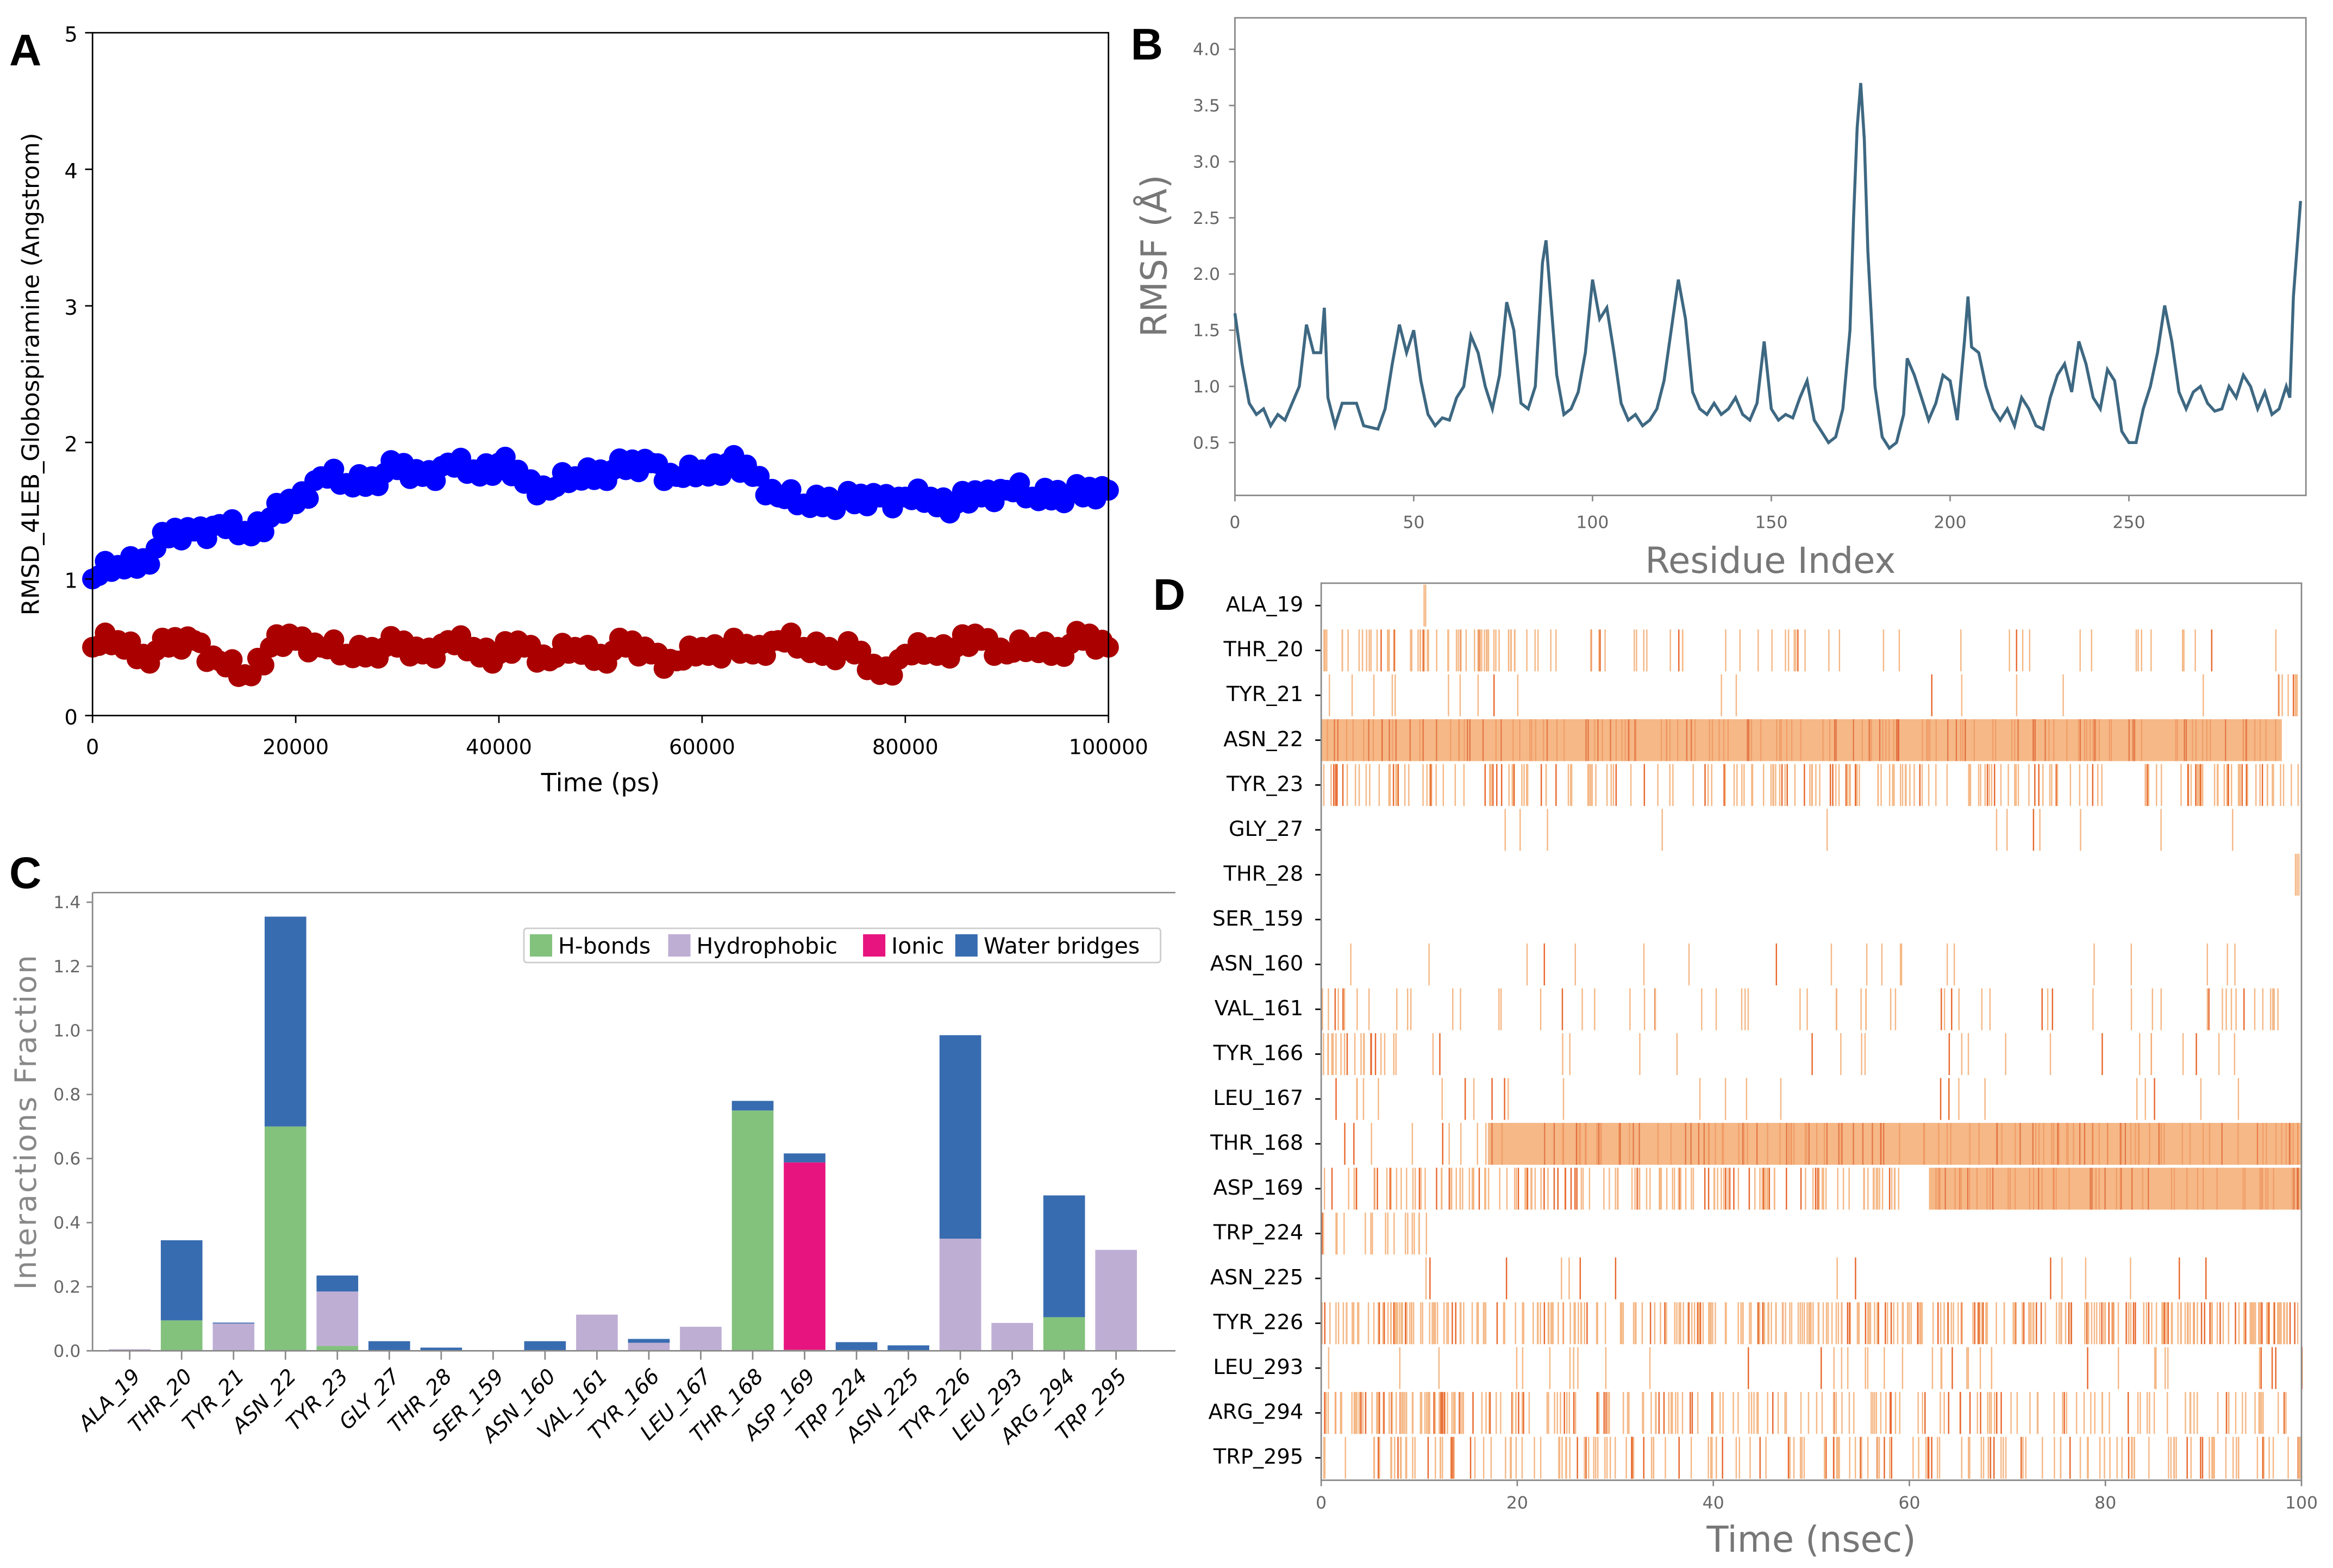  What do you see at coordinates (25, 50) in the screenshot?
I see `panel-label-a: A` at bounding box center [25, 50].